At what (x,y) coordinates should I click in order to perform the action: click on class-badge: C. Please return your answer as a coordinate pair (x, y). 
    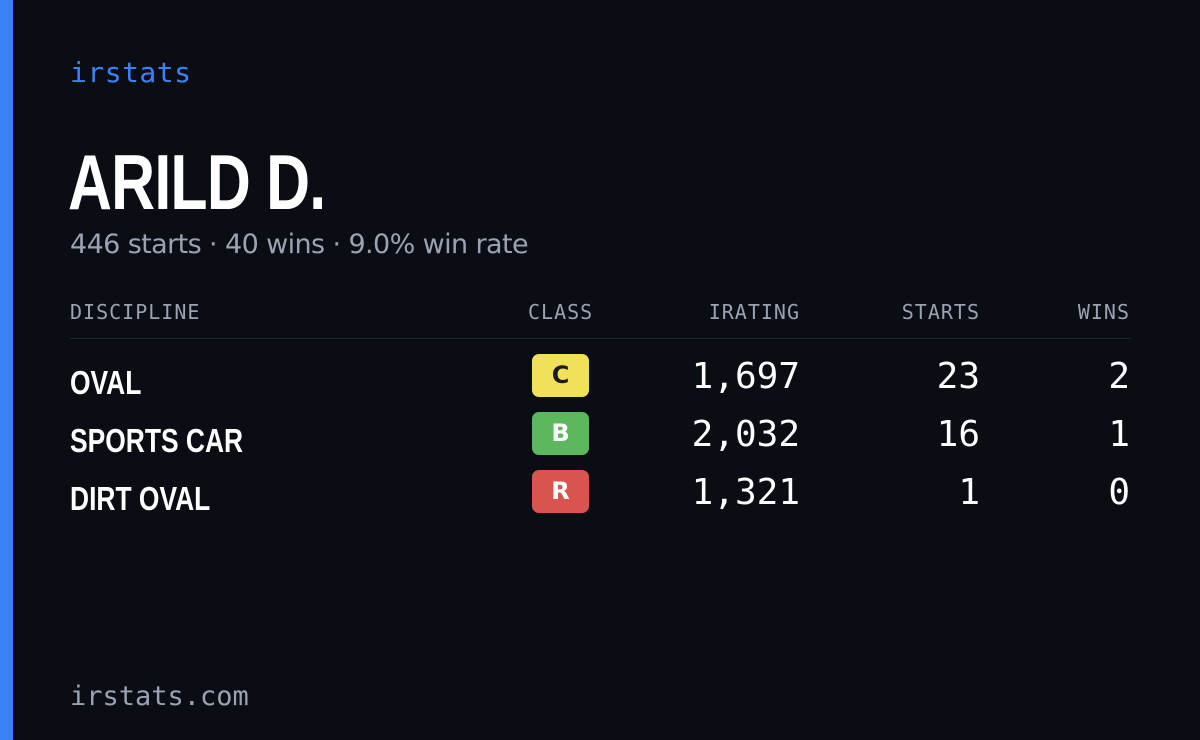
    Looking at the image, I should click on (560, 375).